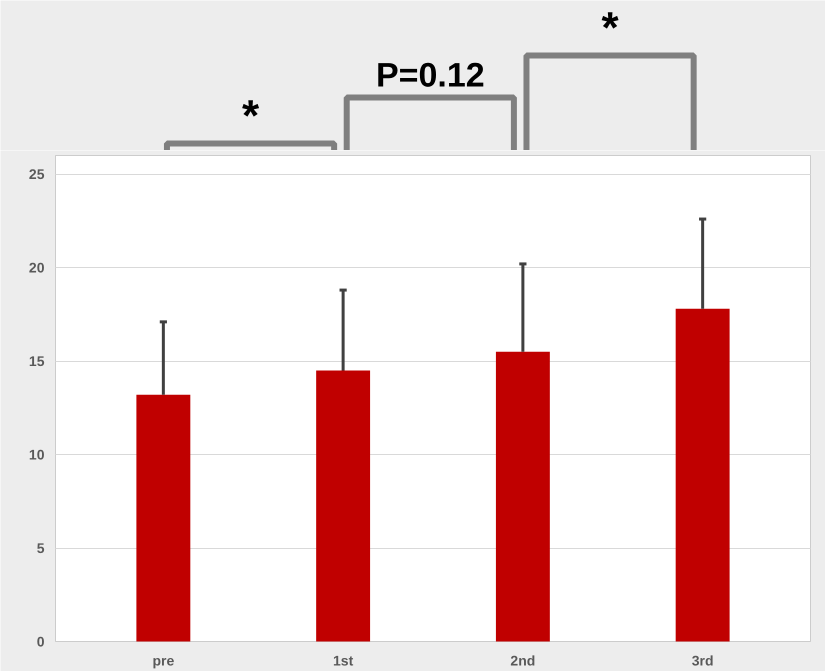 The height and width of the screenshot is (671, 825). Describe the element at coordinates (36, 268) in the screenshot. I see `y-tick-label: 20` at that location.